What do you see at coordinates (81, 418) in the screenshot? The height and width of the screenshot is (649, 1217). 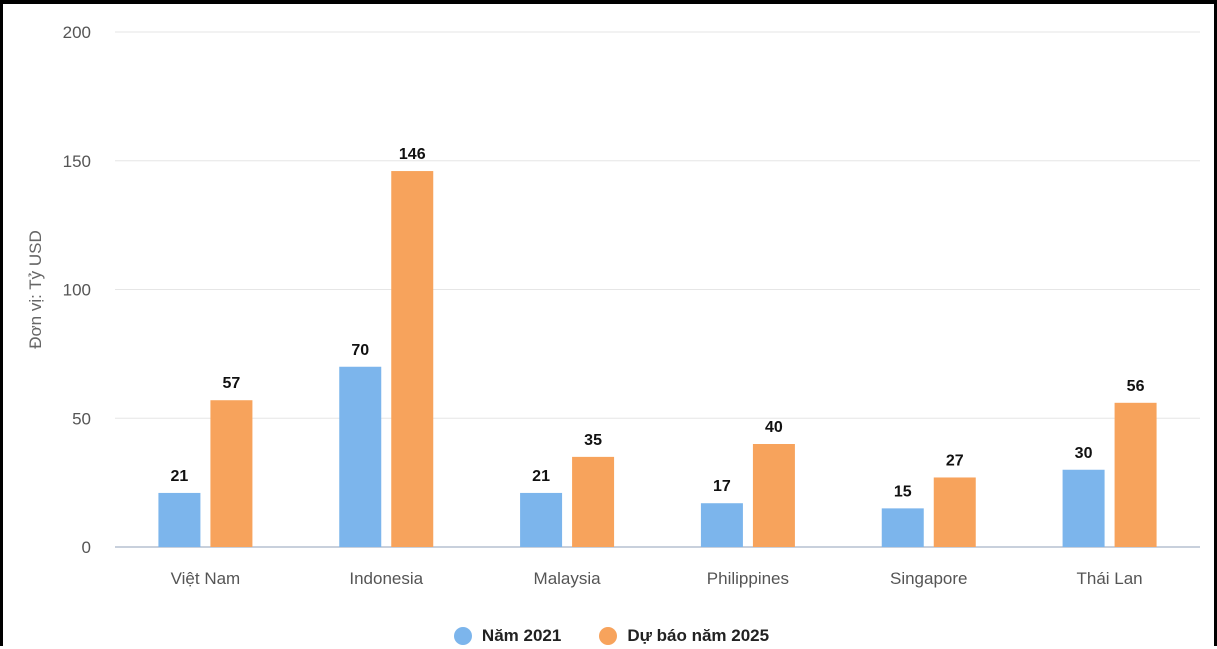 I see `y-tick-label: 50` at bounding box center [81, 418].